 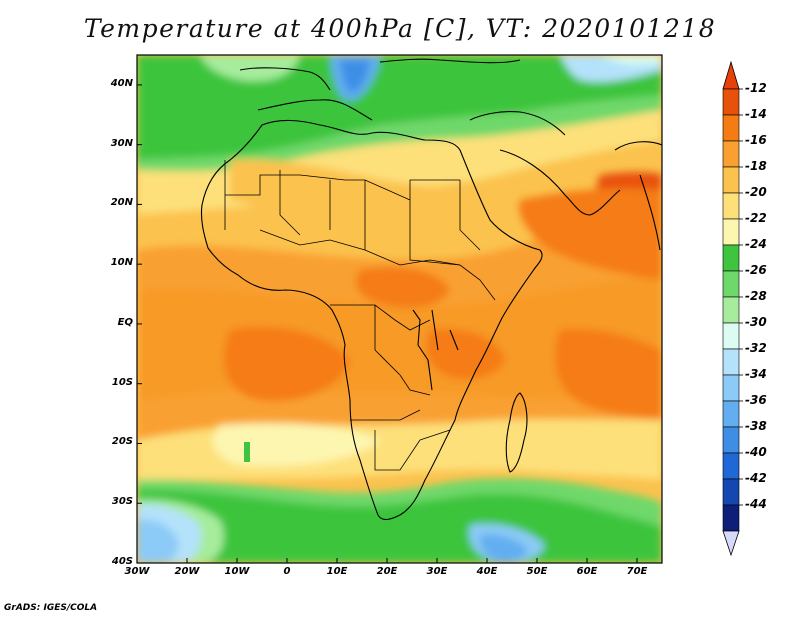 I want to click on lon-tick-label: 10E, so click(x=337, y=571).